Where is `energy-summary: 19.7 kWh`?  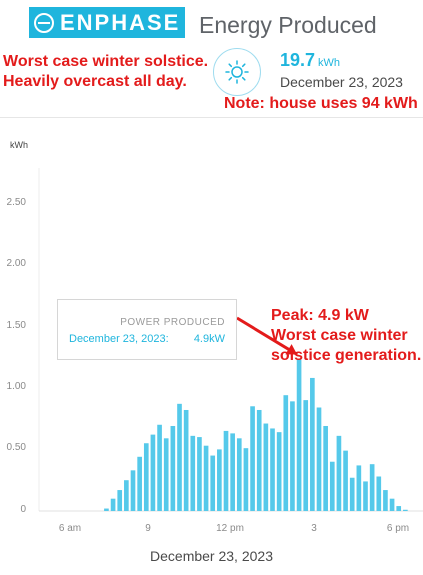 energy-summary: 19.7 kWh is located at coordinates (310, 60).